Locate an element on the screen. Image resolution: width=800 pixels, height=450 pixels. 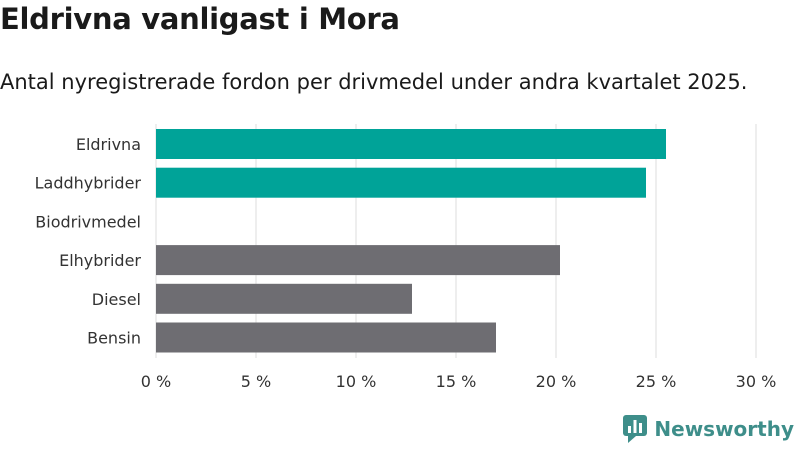
x-axis-ticks: 0 % 5 % 10 % 15 % 20 % 25 % 30 % is located at coordinates (459, 381).